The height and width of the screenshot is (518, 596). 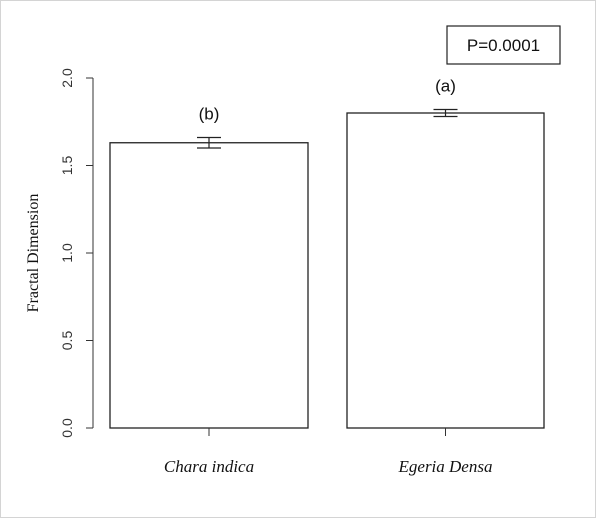 I want to click on p-value-box: P=0.0001, so click(x=503, y=45).